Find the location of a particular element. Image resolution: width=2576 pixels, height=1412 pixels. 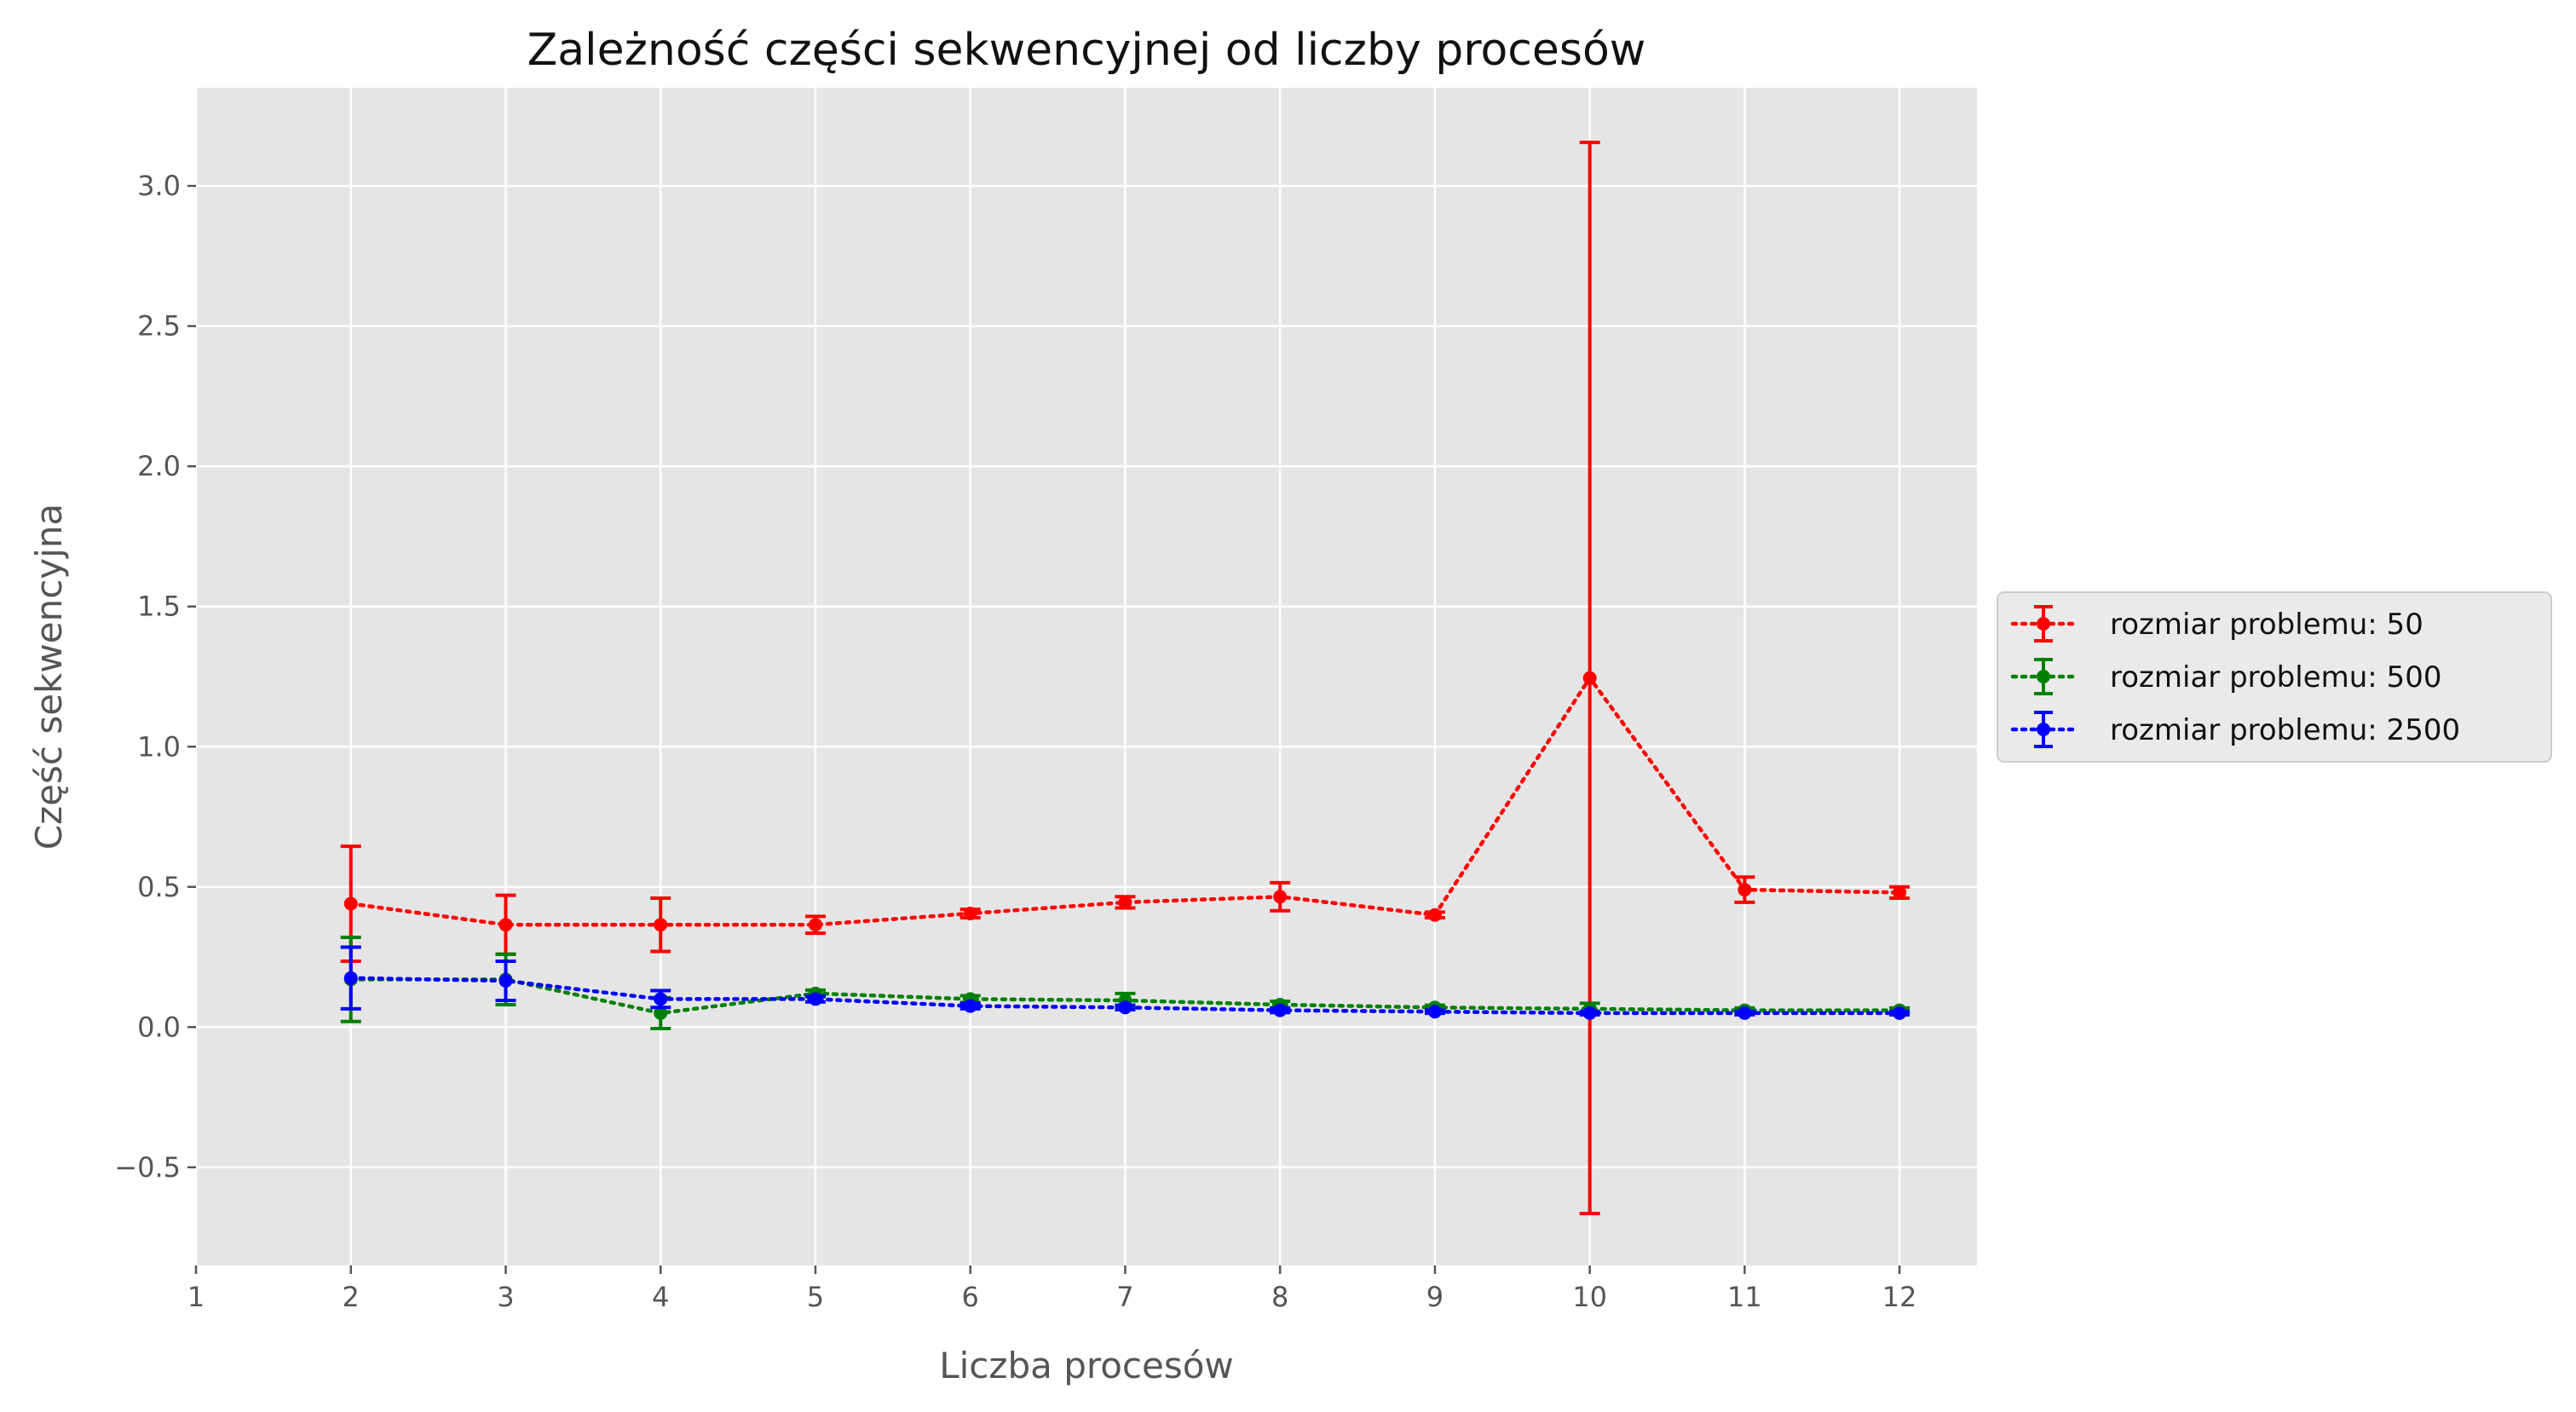

y-tick-label: 2.5 is located at coordinates (159, 327).